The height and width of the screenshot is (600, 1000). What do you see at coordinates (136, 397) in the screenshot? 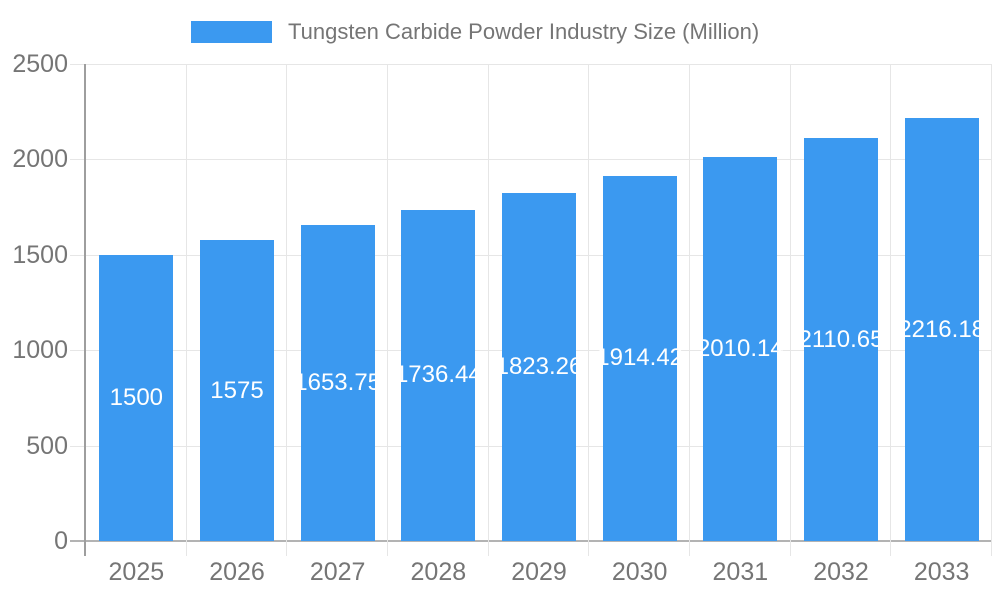
I see `bar-2025` at bounding box center [136, 397].